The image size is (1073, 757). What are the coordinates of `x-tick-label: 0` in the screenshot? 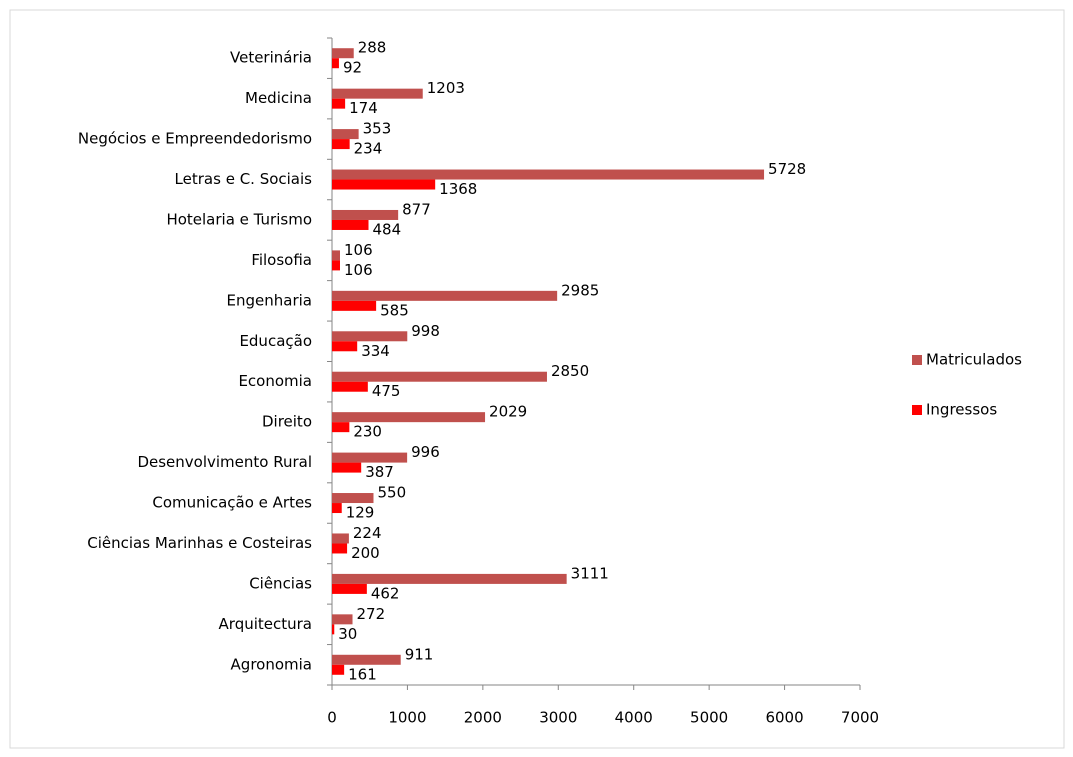 It's located at (332, 718).